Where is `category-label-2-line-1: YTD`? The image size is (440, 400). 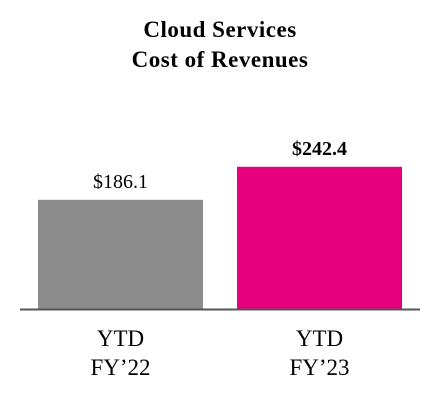 category-label-2-line-1: YTD is located at coordinates (319, 338).